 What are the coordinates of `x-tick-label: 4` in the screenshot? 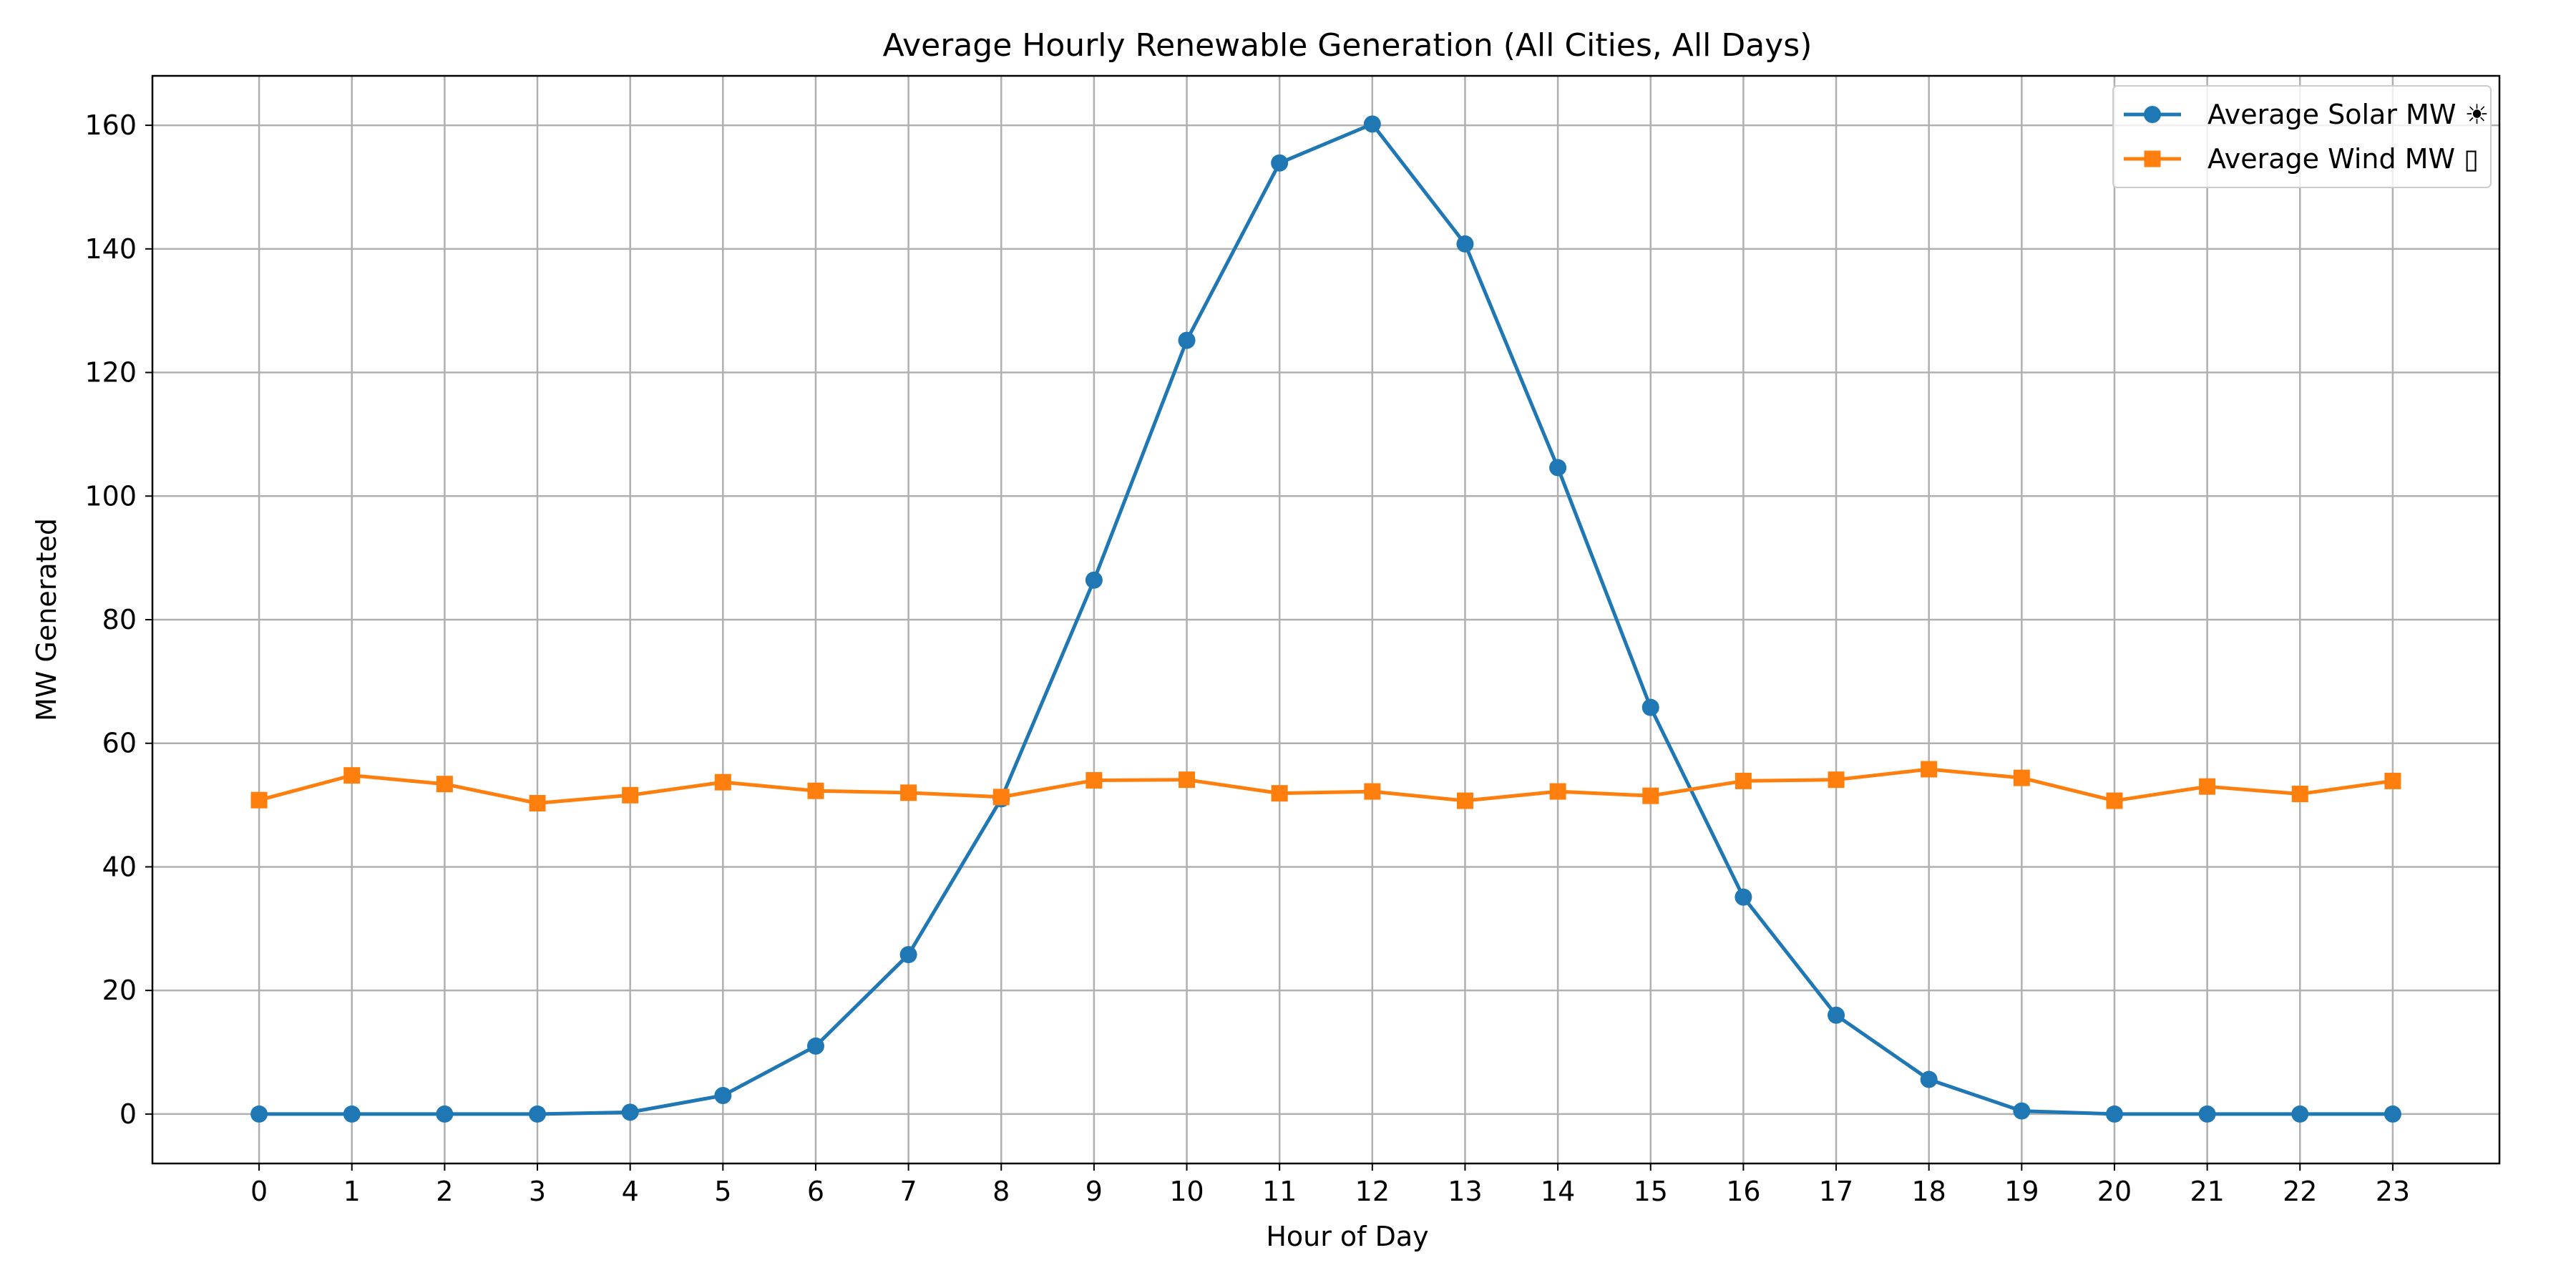 It's located at (630, 1191).